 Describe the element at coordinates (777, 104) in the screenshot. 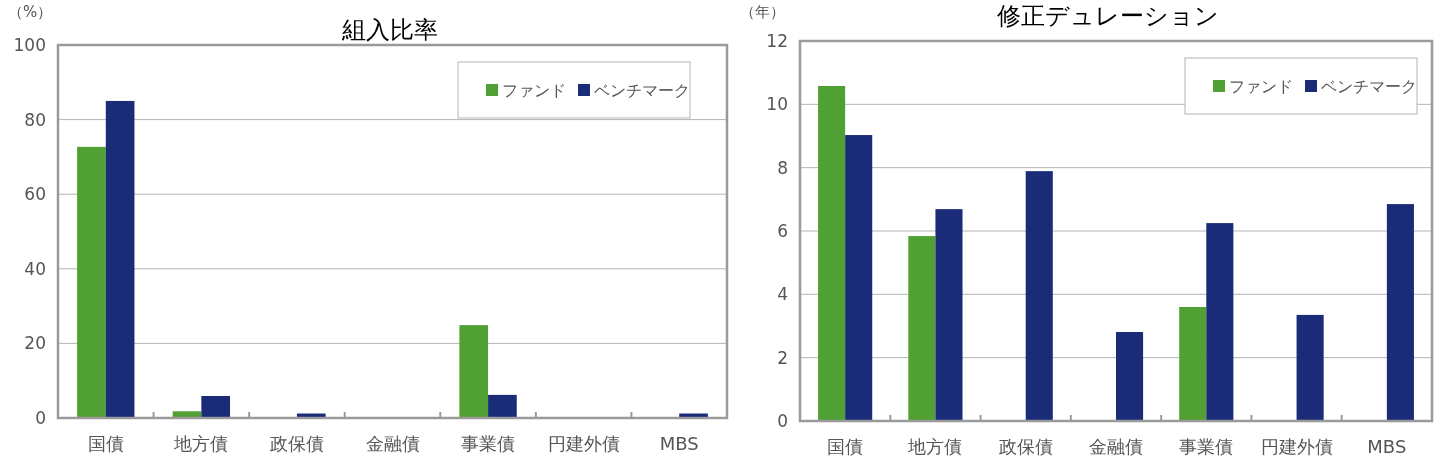

I see `y-tick-label: 10` at that location.